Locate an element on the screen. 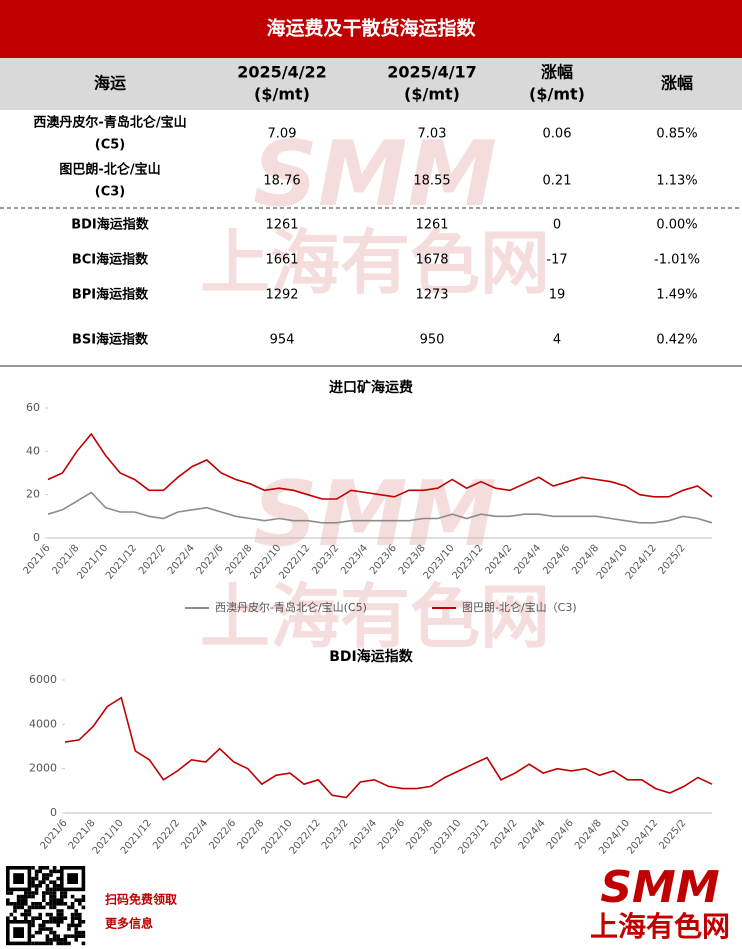 Image resolution: width=742 pixels, height=949 pixels. cell: 1.49% is located at coordinates (676, 295).